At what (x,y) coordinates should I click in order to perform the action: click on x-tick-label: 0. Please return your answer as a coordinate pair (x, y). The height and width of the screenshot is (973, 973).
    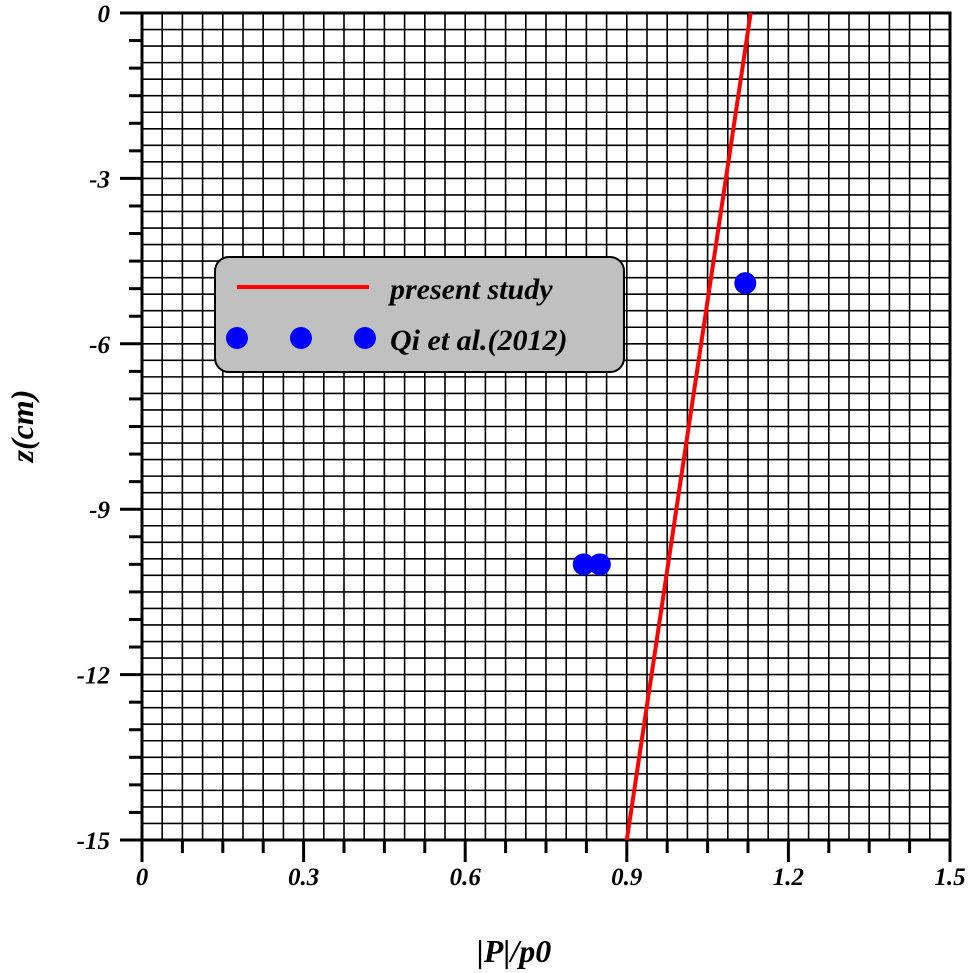
    Looking at the image, I should click on (142, 877).